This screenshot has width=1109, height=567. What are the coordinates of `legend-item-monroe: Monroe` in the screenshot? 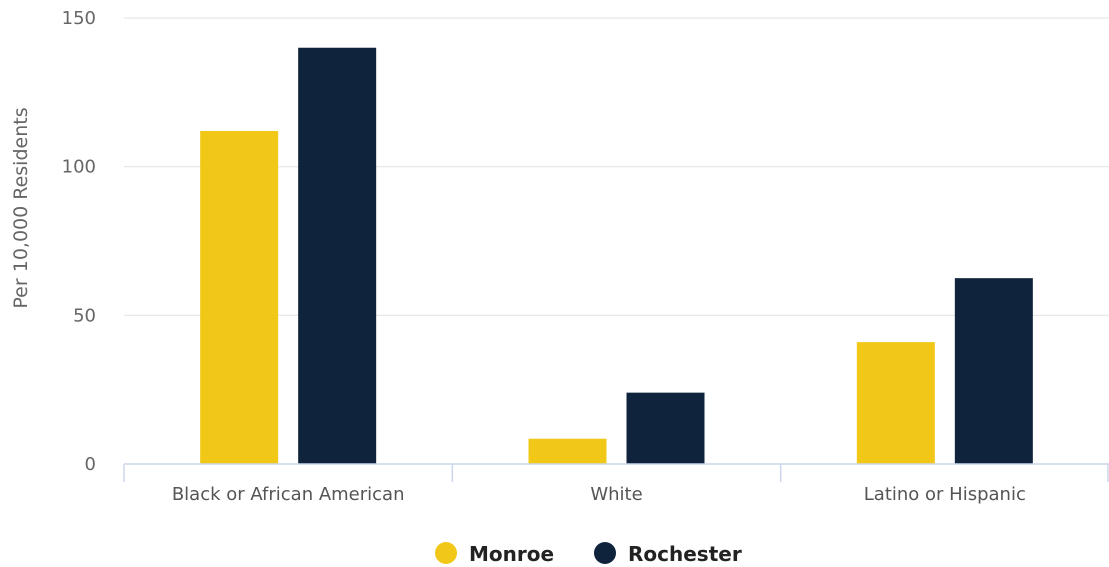 It's located at (494, 554).